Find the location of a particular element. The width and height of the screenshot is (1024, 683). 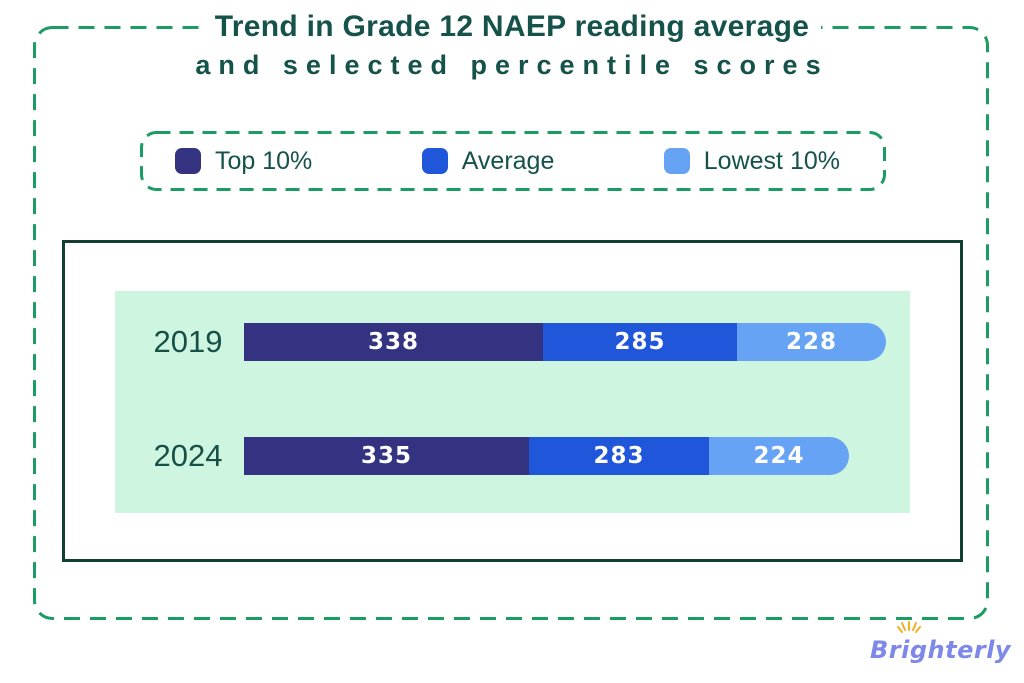

legend-item-top-10: Top 10% is located at coordinates (243, 161).